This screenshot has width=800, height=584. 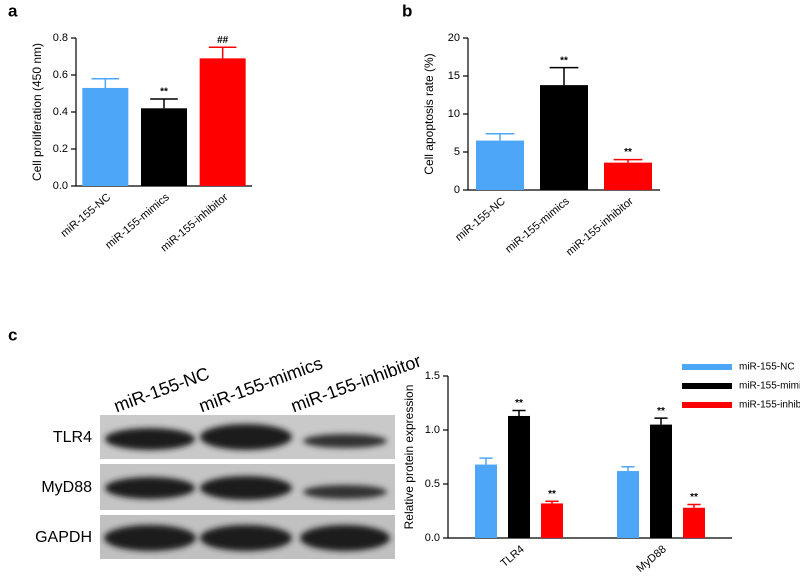 I want to click on y-tick-label: 10, so click(x=454, y=114).